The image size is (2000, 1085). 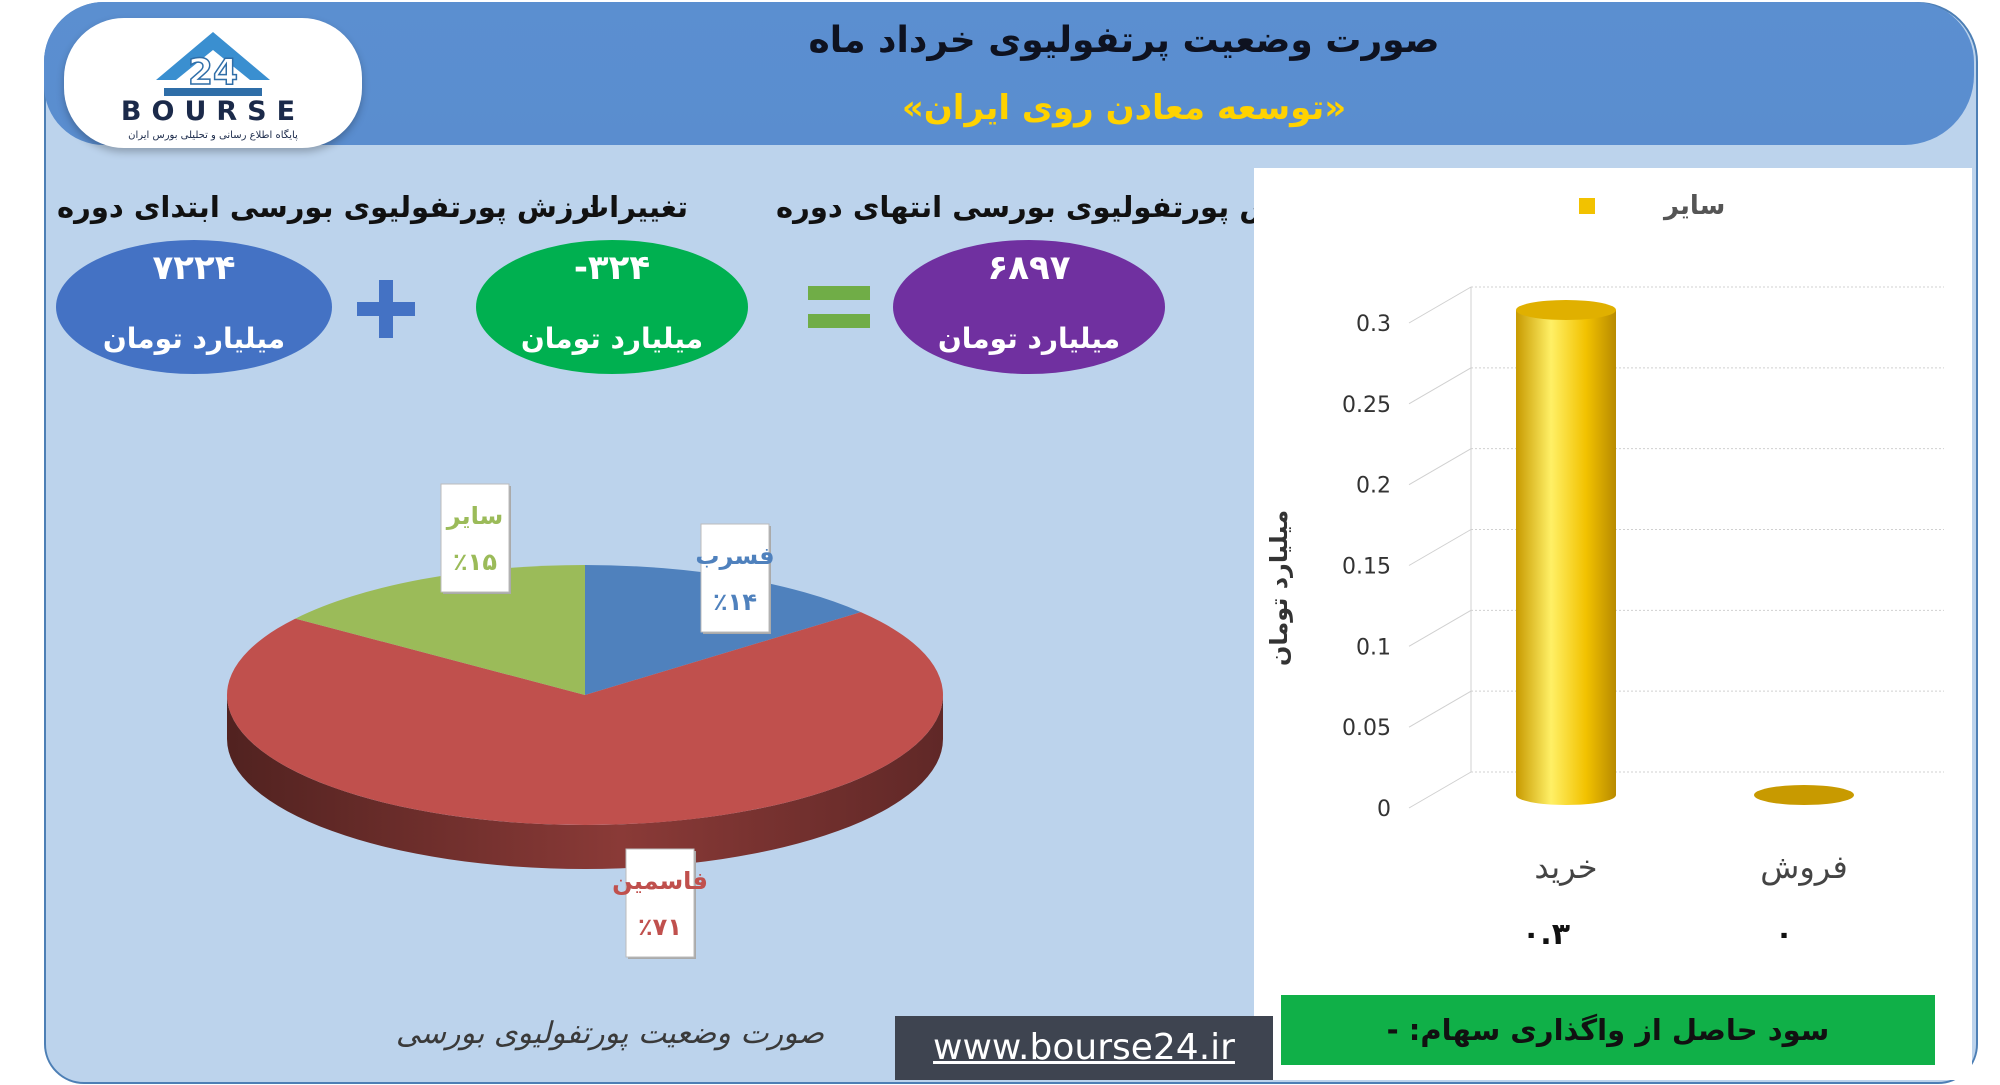 I want to click on pie-caption: صورت وضعیت پورتفولیوی بورسی, so click(x=610, y=1033).